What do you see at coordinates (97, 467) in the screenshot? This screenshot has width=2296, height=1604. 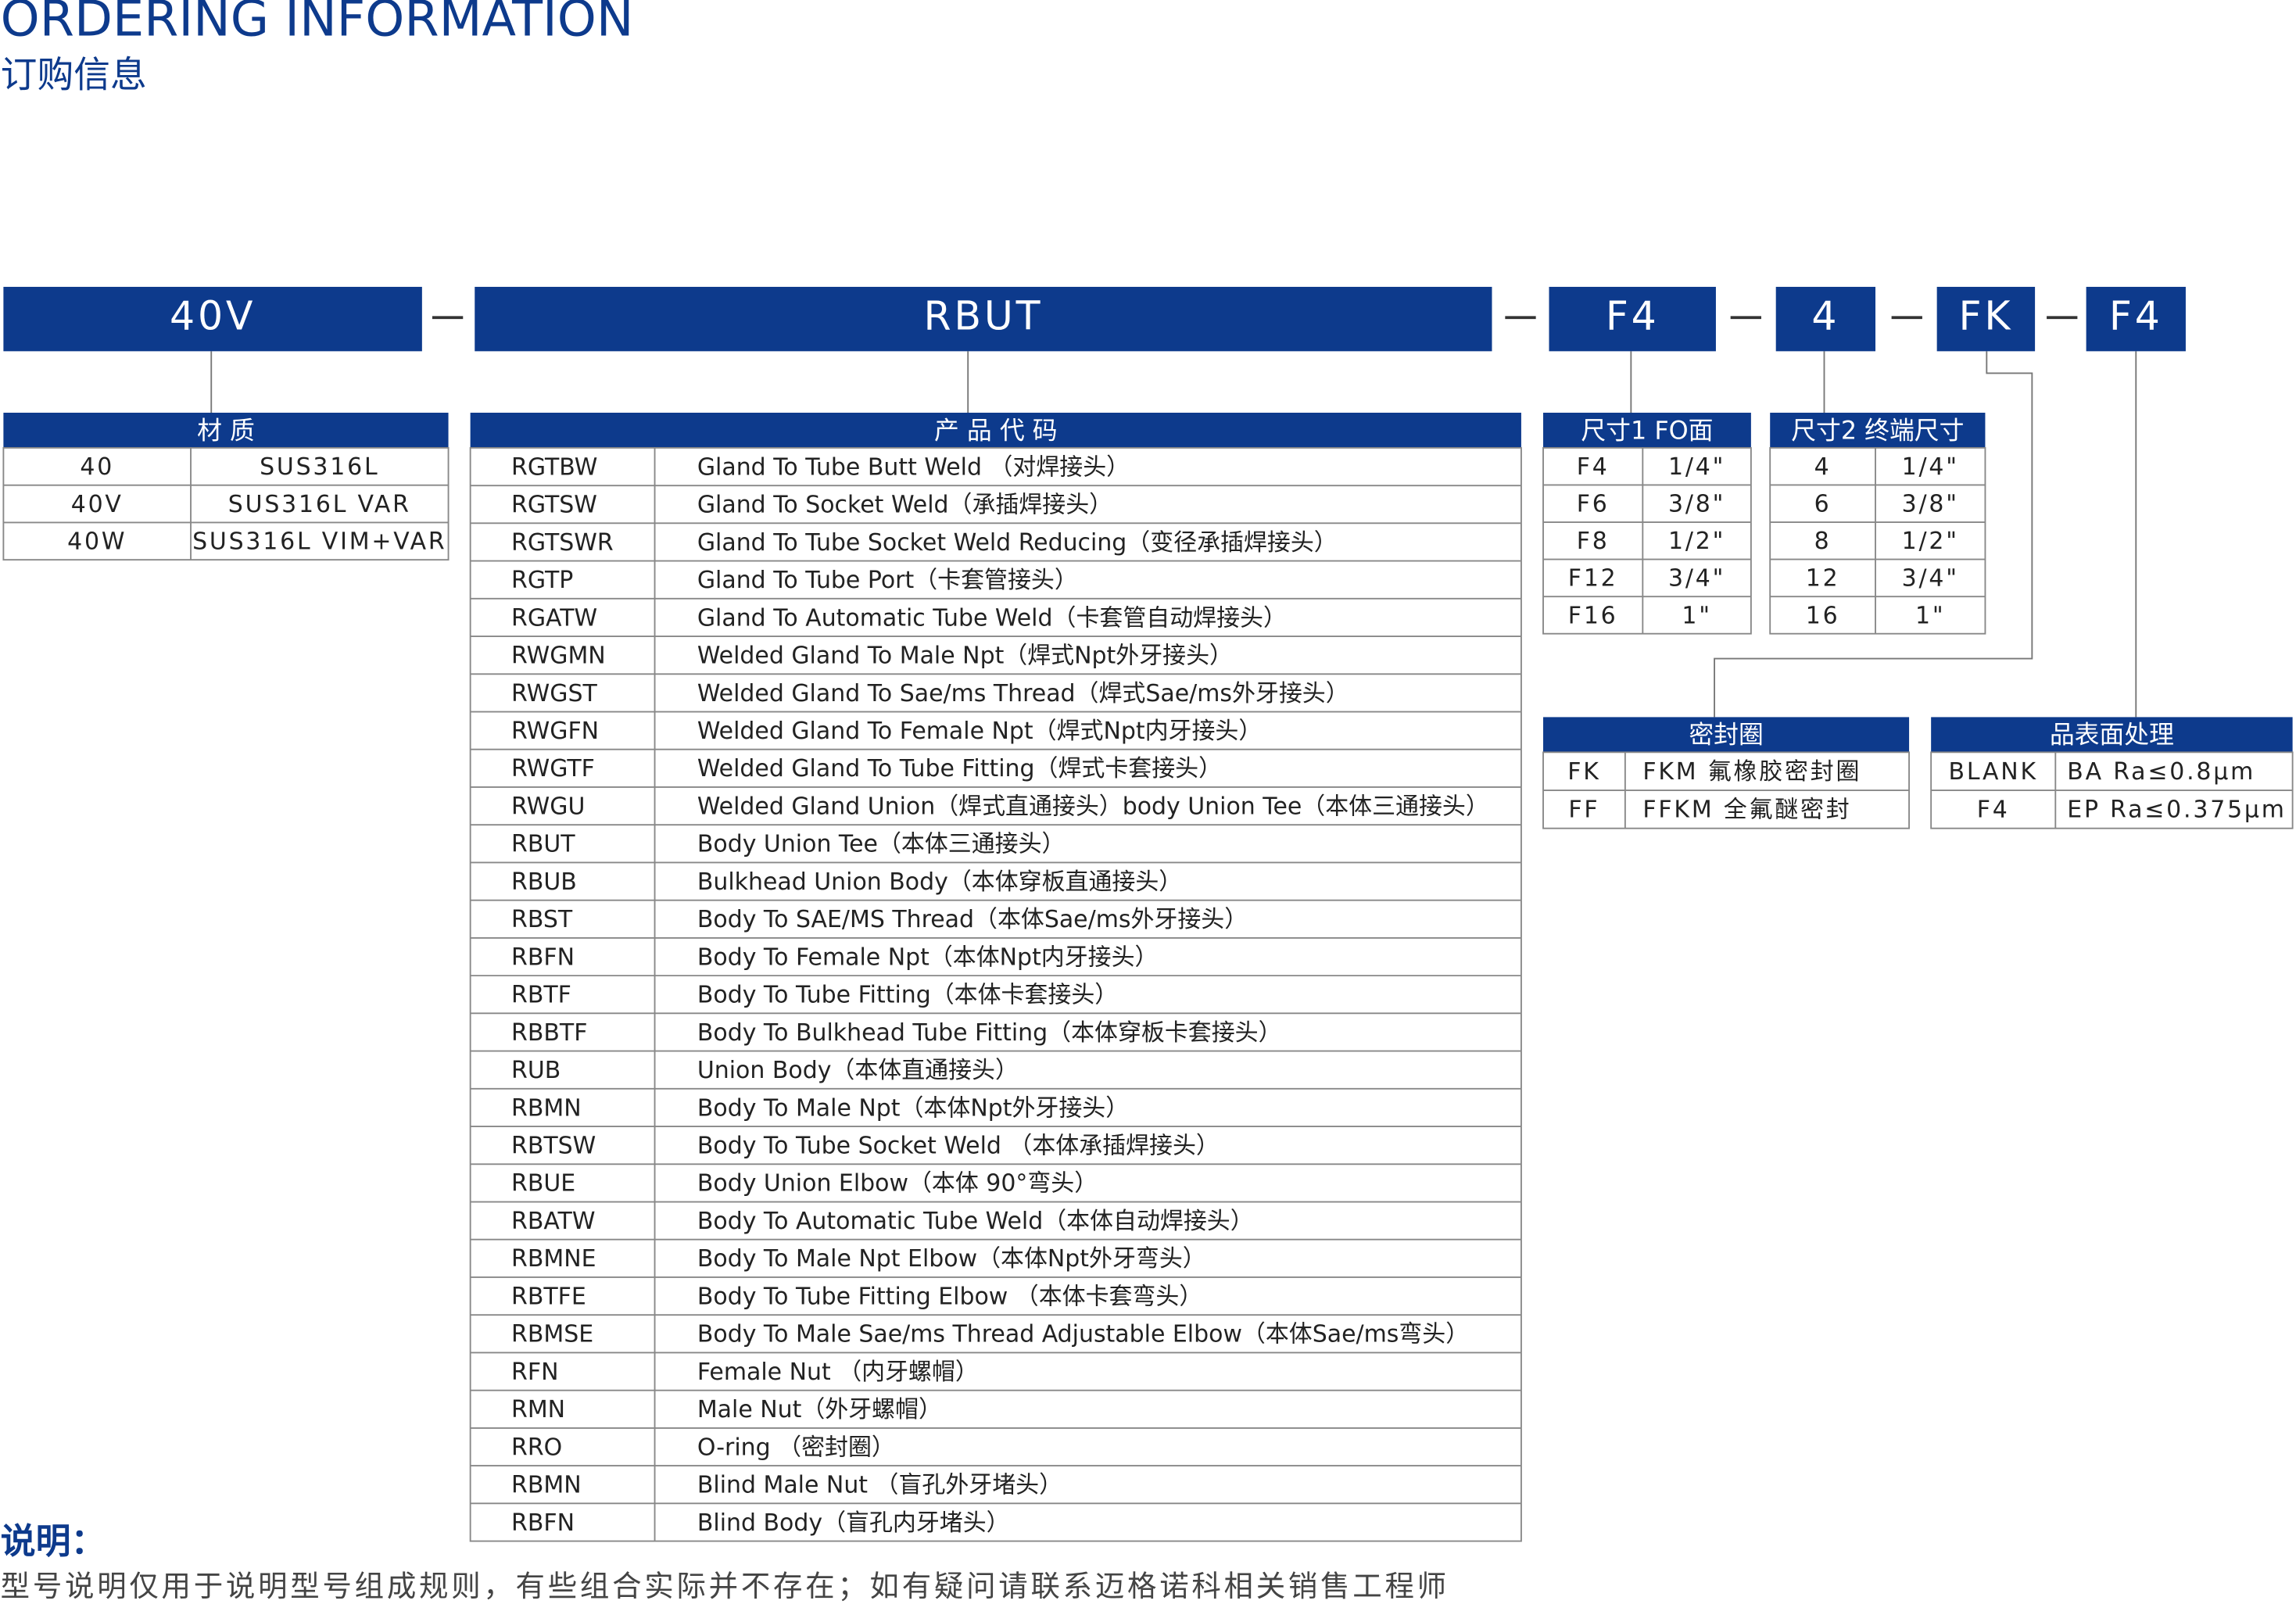 I see `table-cell: 40` at bounding box center [97, 467].